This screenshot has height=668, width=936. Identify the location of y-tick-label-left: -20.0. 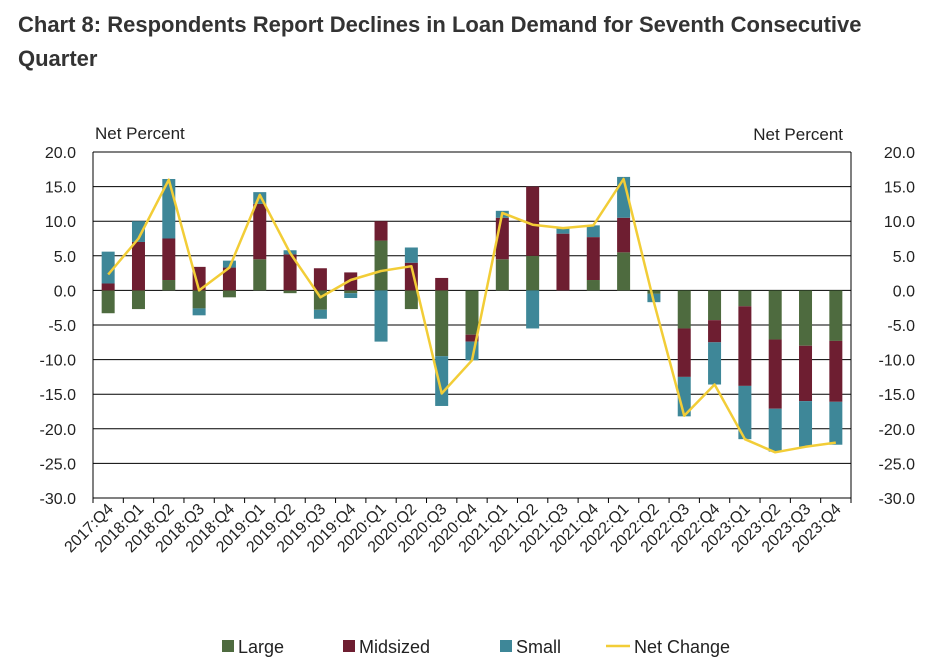
(58, 430).